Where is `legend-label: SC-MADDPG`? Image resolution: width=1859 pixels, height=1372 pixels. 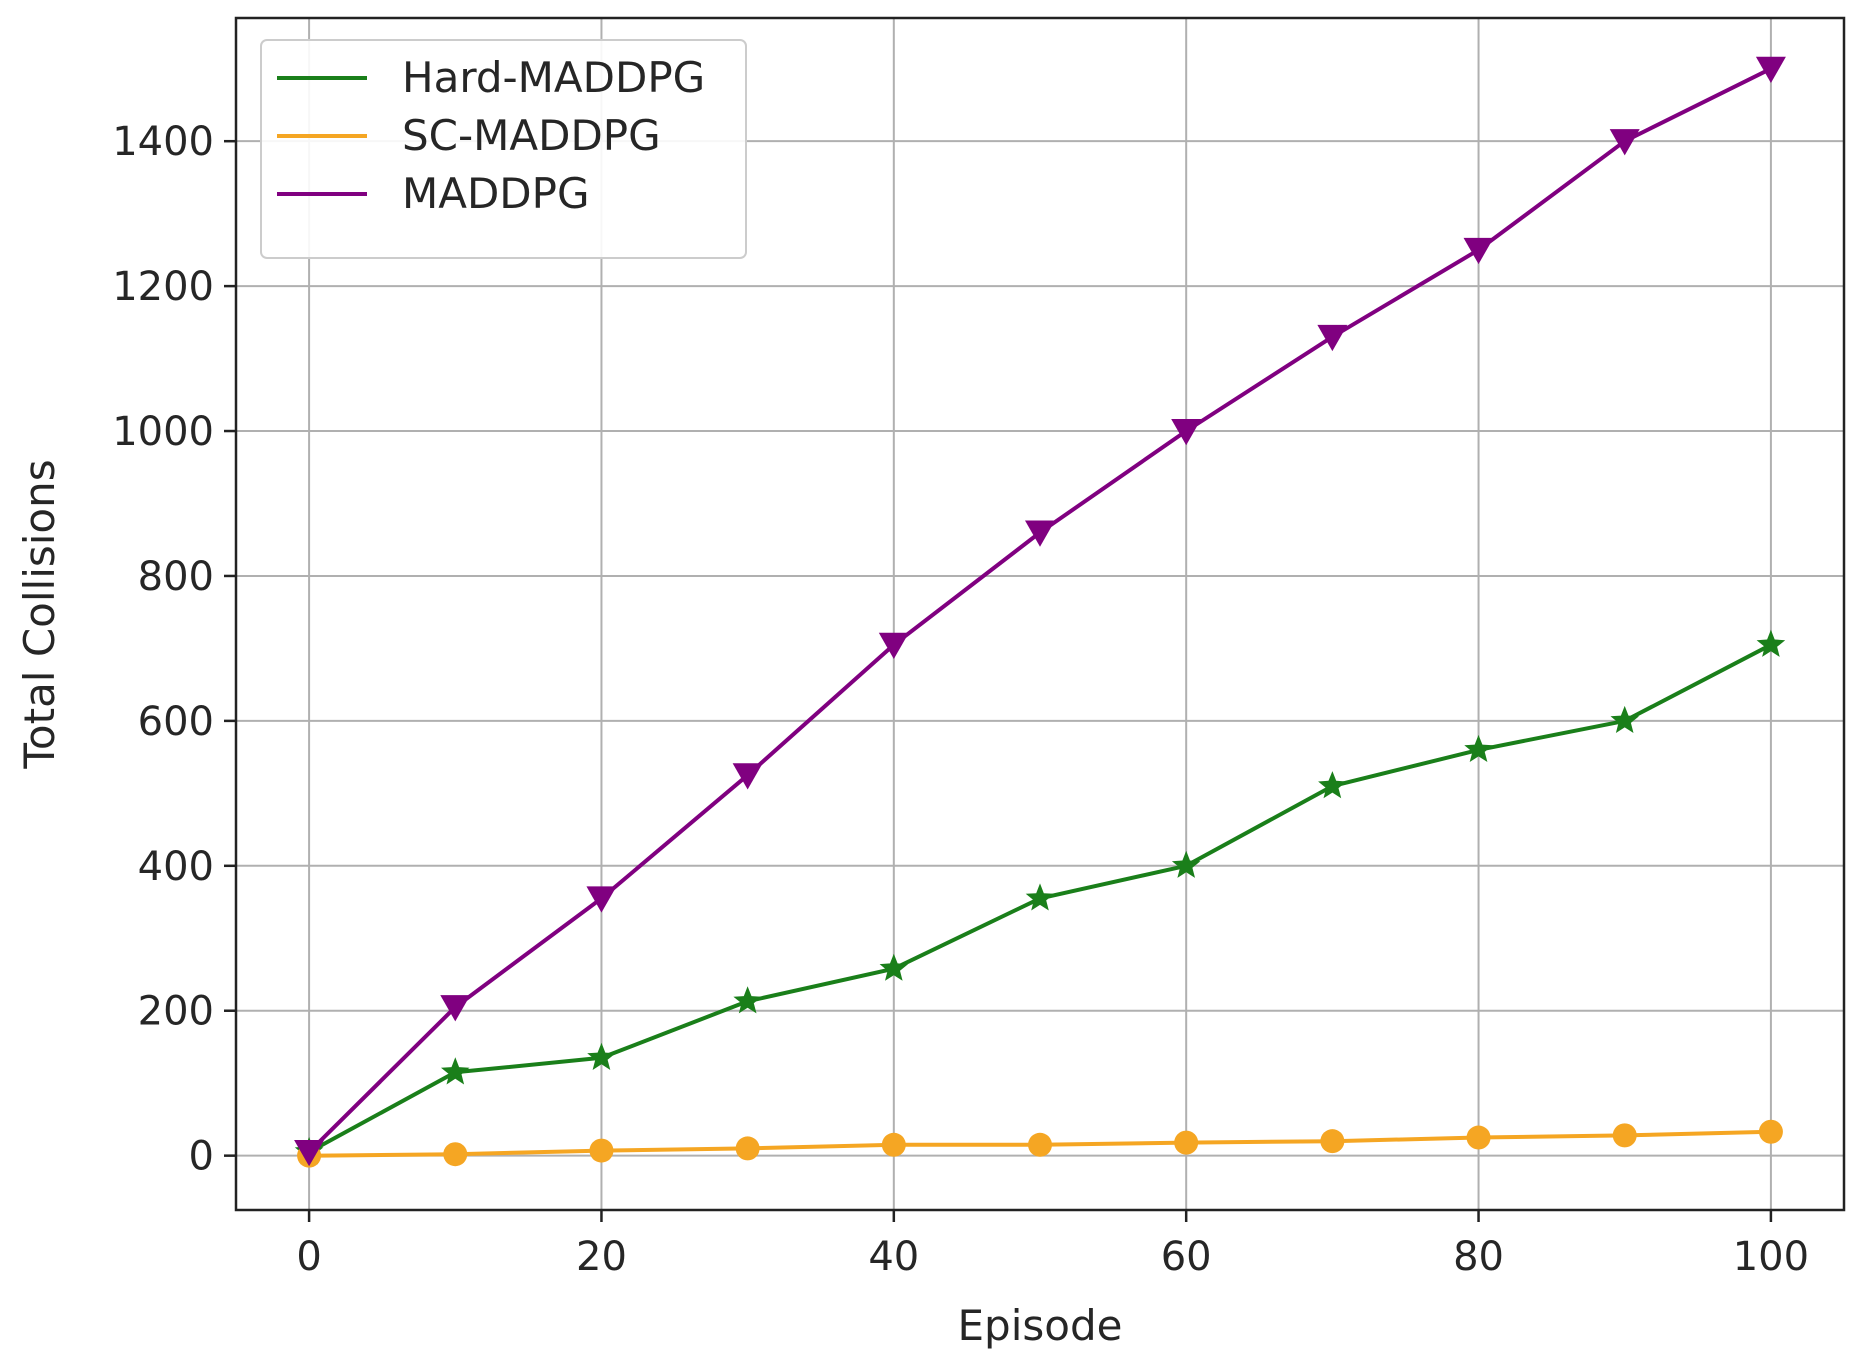
legend-label: SC-MADDPG is located at coordinates (531, 135).